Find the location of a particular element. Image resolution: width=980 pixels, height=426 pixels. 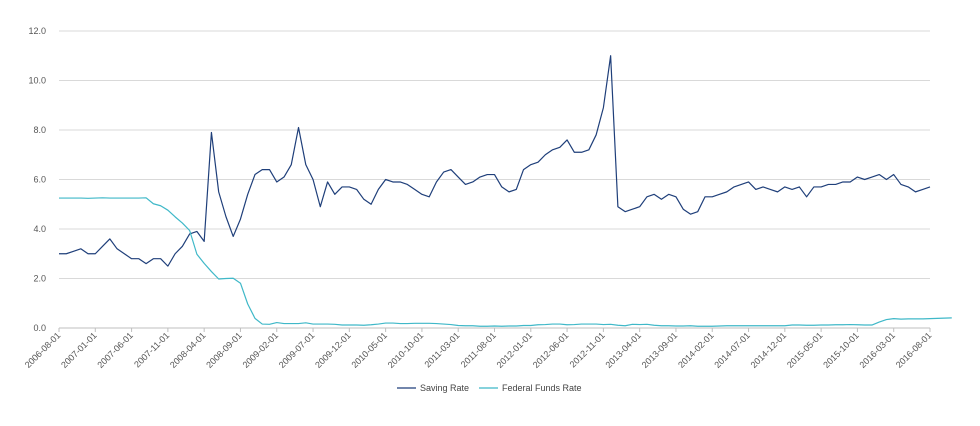

y-tick-label: 0.0 is located at coordinates (39, 328).